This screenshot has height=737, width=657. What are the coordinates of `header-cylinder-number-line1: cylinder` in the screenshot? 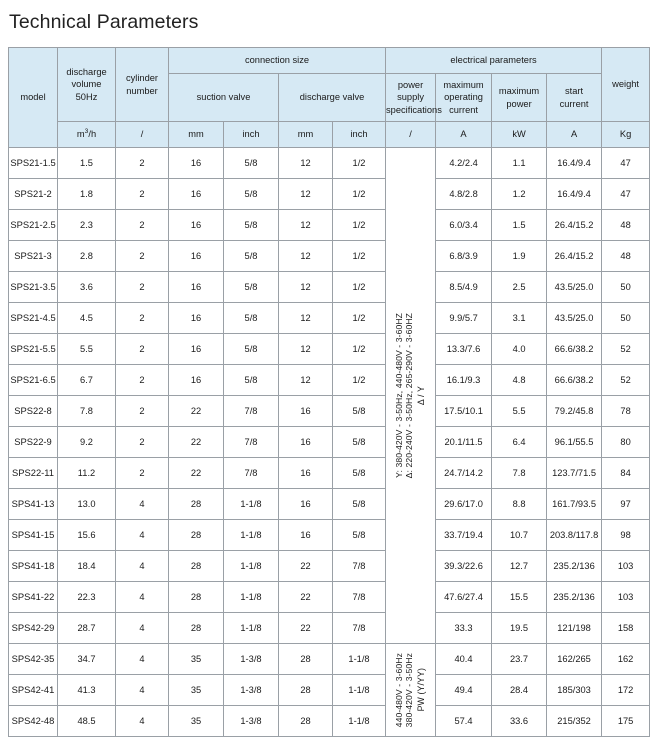 It's located at (142, 78).